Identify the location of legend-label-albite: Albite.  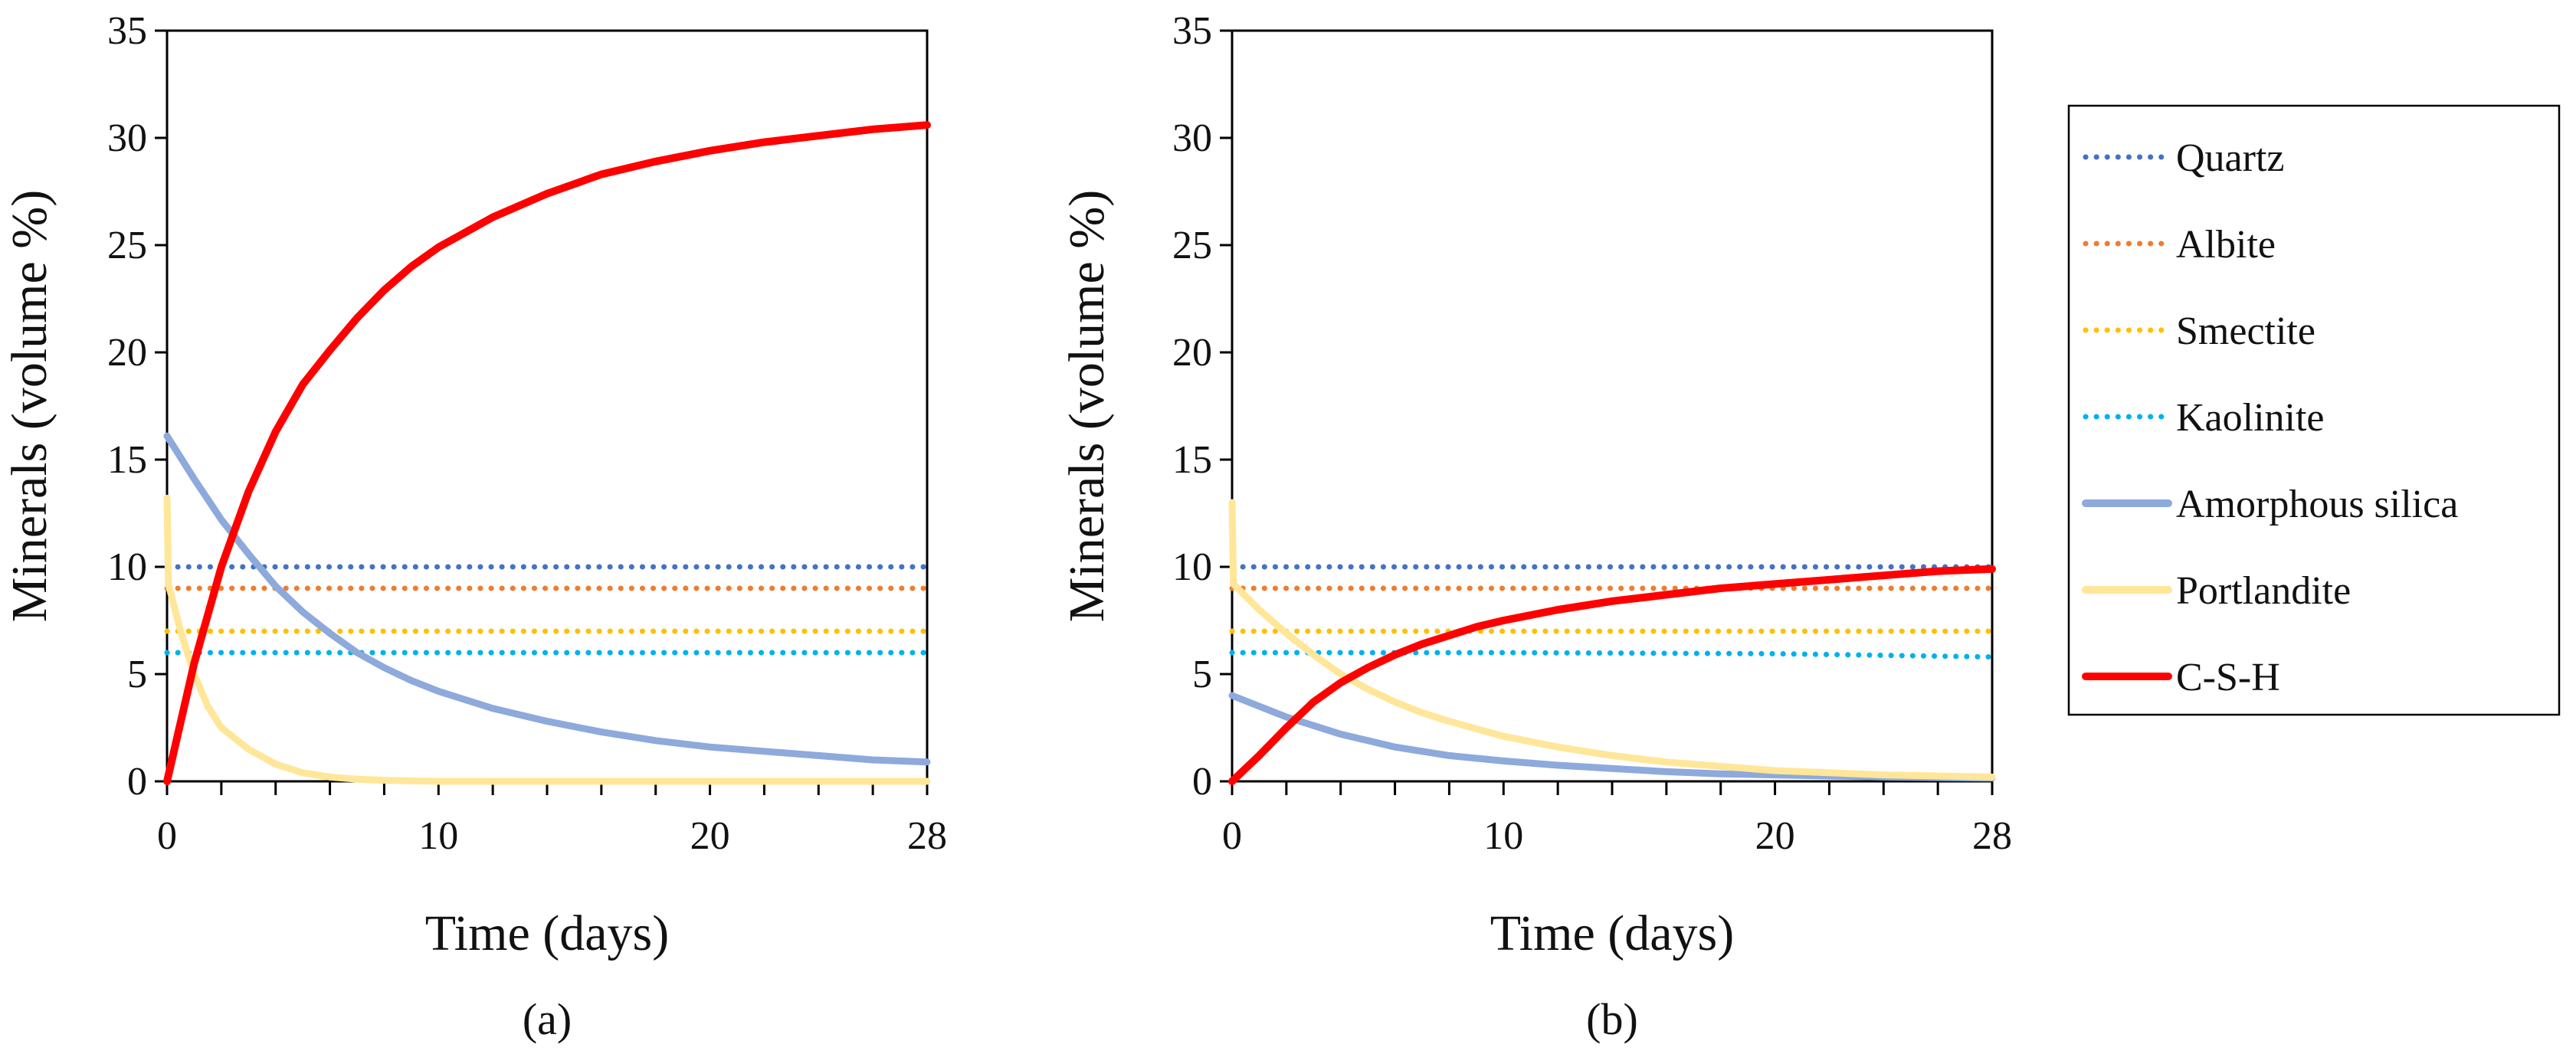
(2226, 245).